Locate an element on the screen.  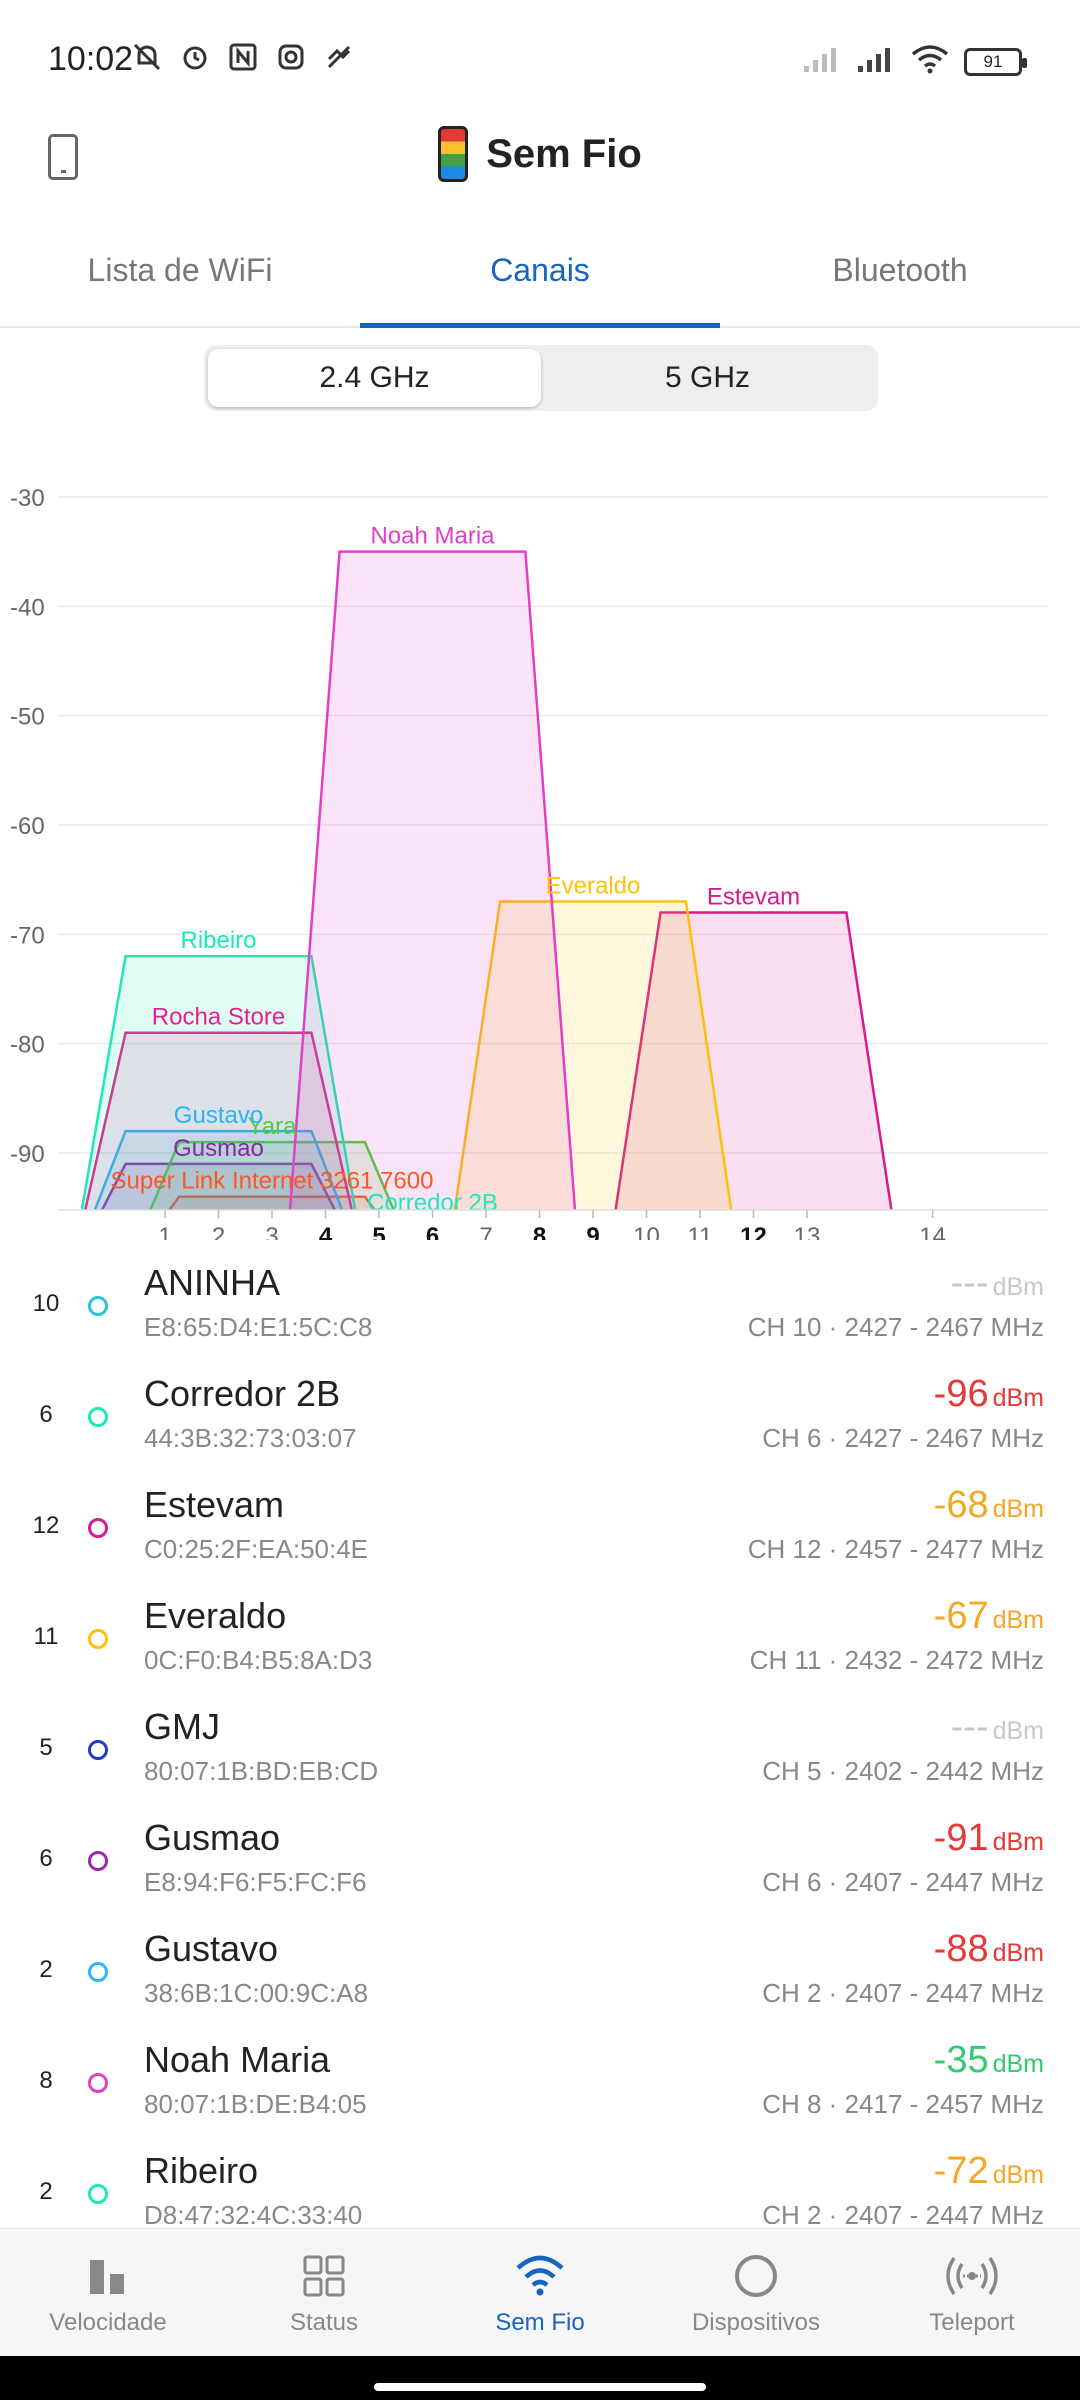
network-bssid: 0C:F0:B4:B5:8A:D3 is located at coordinates (258, 1660).